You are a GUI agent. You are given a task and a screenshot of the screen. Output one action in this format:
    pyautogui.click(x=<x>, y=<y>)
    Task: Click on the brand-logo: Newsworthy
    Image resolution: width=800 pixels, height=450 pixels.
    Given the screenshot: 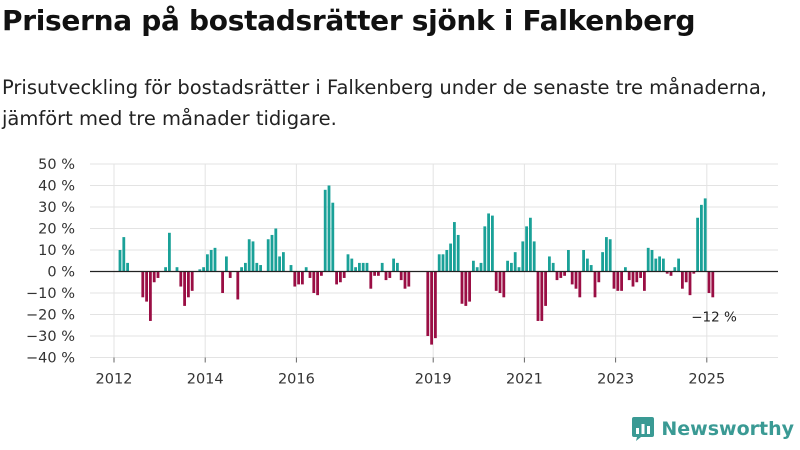 What is the action you would take?
    pyautogui.click(x=712, y=429)
    